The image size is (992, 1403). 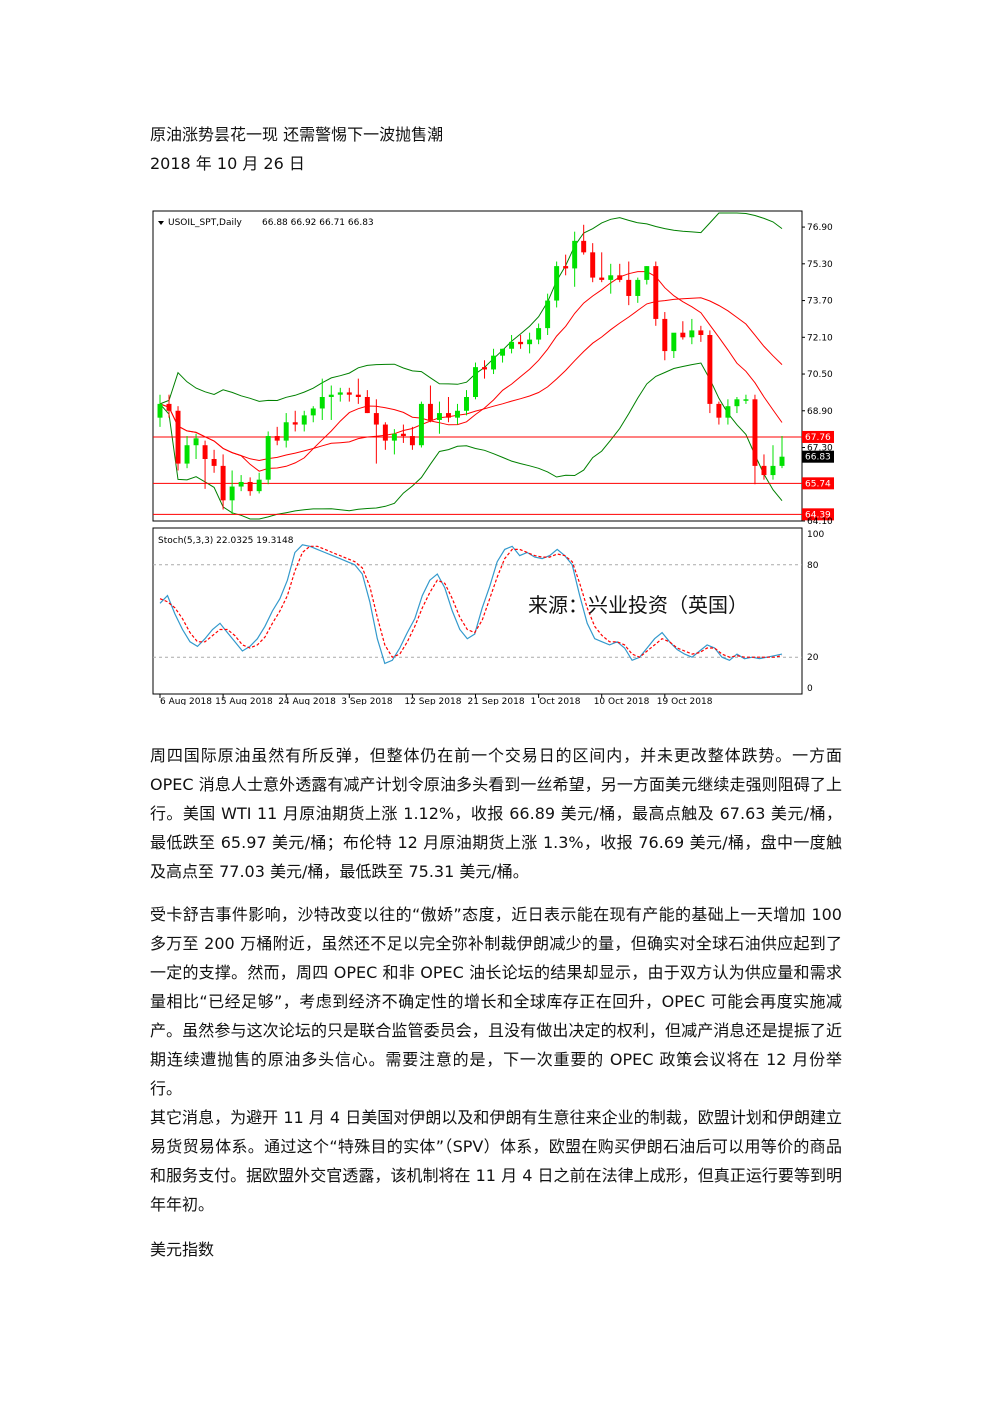 I want to click on date-tick-label-8: 19 Oct 2018, so click(x=685, y=701).